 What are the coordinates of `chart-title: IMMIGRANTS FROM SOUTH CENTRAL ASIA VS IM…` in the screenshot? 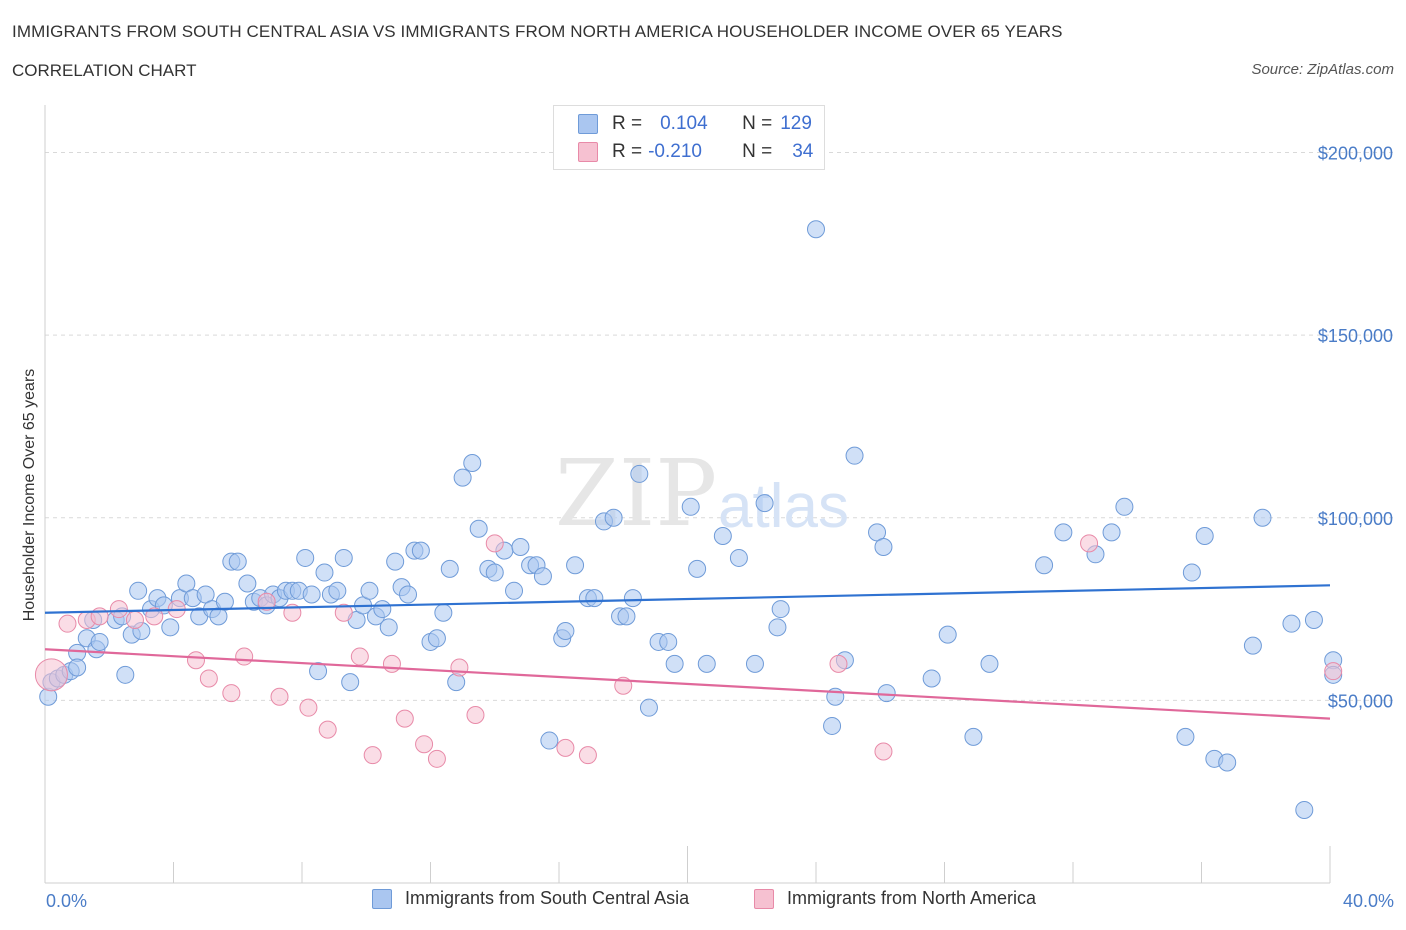 It's located at (537, 31).